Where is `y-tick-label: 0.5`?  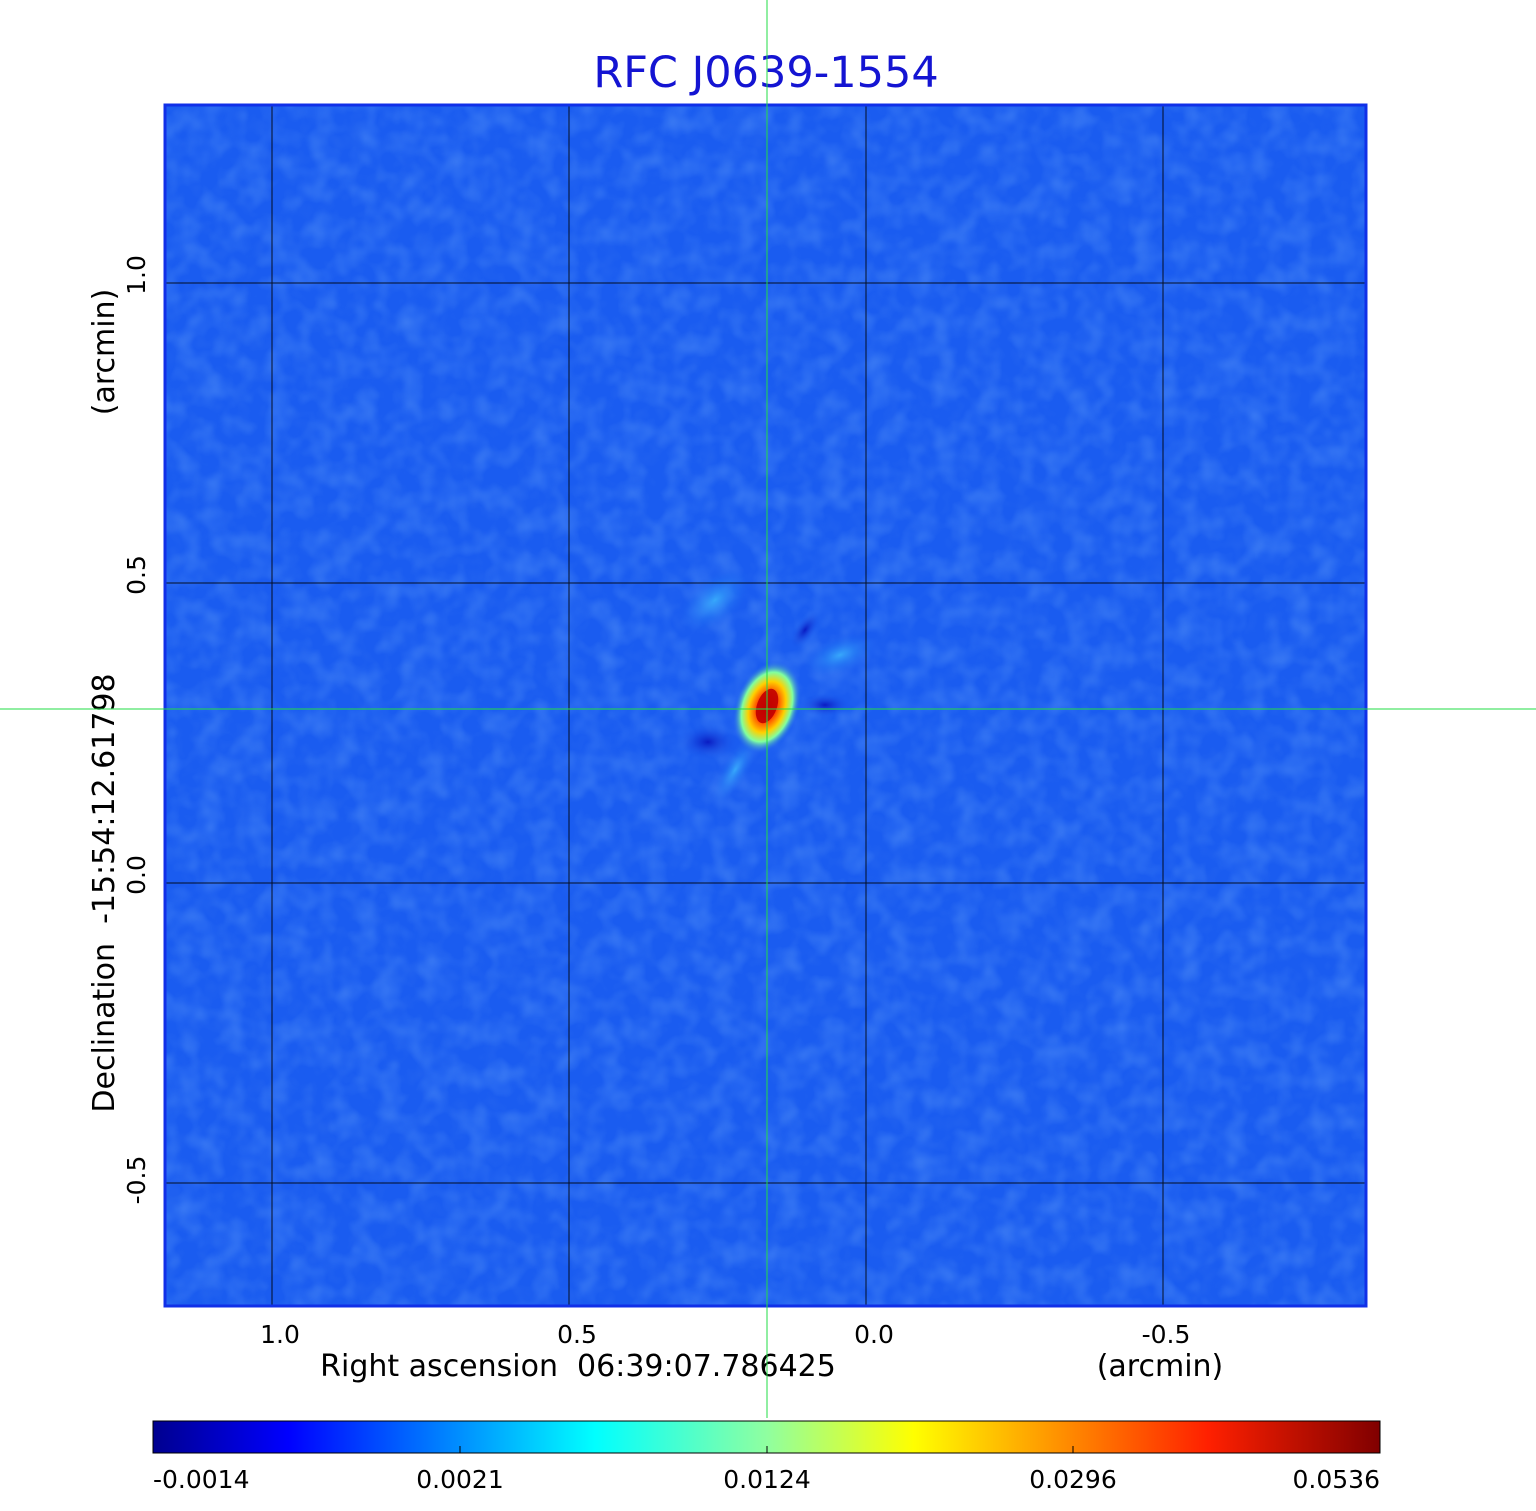
y-tick-label: 0.5 is located at coordinates (136, 575).